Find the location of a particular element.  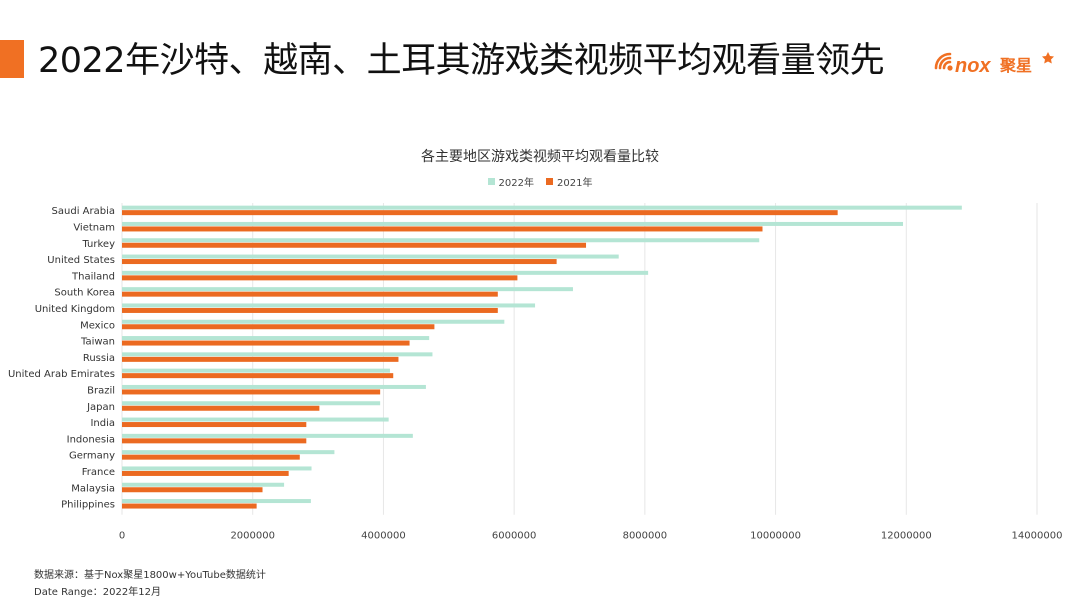

legend-swatch-2021 is located at coordinates (549, 181).